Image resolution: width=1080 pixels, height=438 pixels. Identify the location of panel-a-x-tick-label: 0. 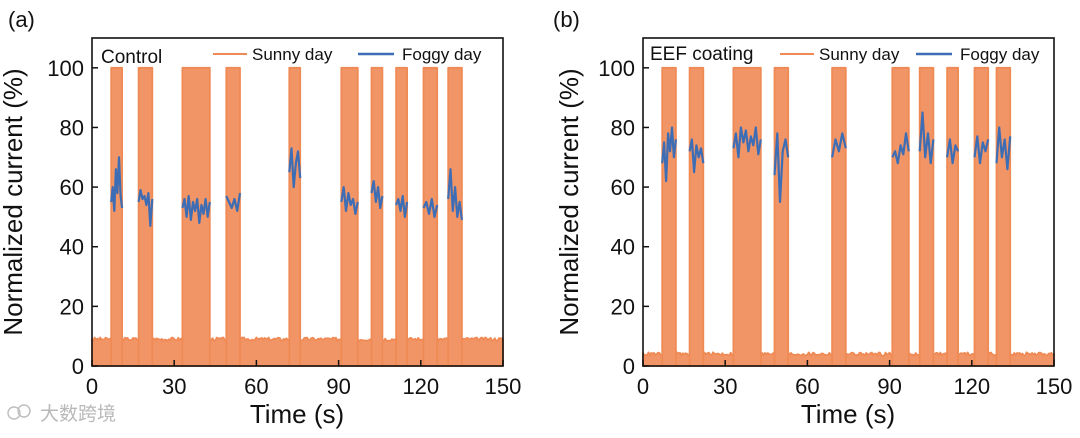
(92, 386).